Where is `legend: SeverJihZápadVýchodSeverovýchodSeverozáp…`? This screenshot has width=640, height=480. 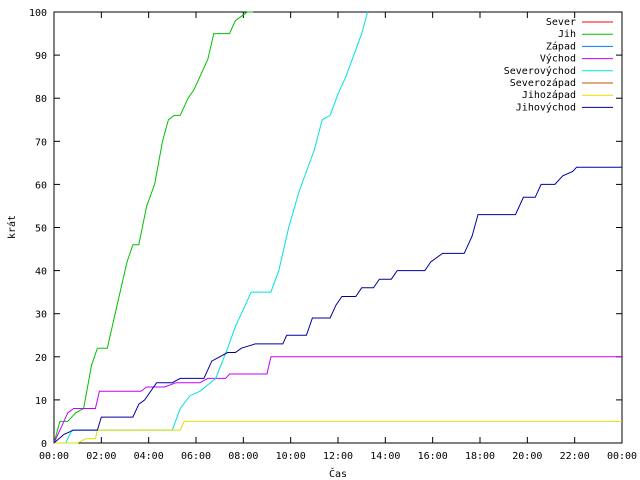 legend: SeverJihZápadVýchodSeverovýchodSeverozáp… is located at coordinates (558, 65).